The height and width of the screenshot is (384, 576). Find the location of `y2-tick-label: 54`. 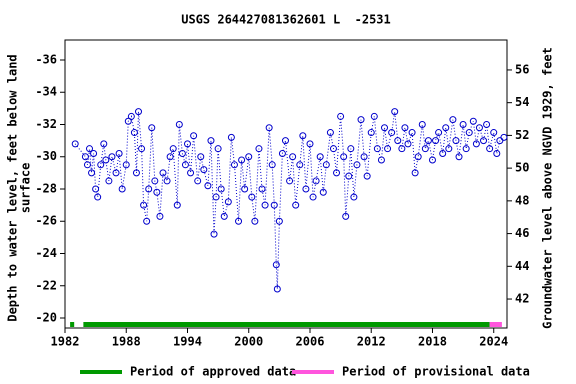

y2-tick-label: 54 is located at coordinates (522, 102).